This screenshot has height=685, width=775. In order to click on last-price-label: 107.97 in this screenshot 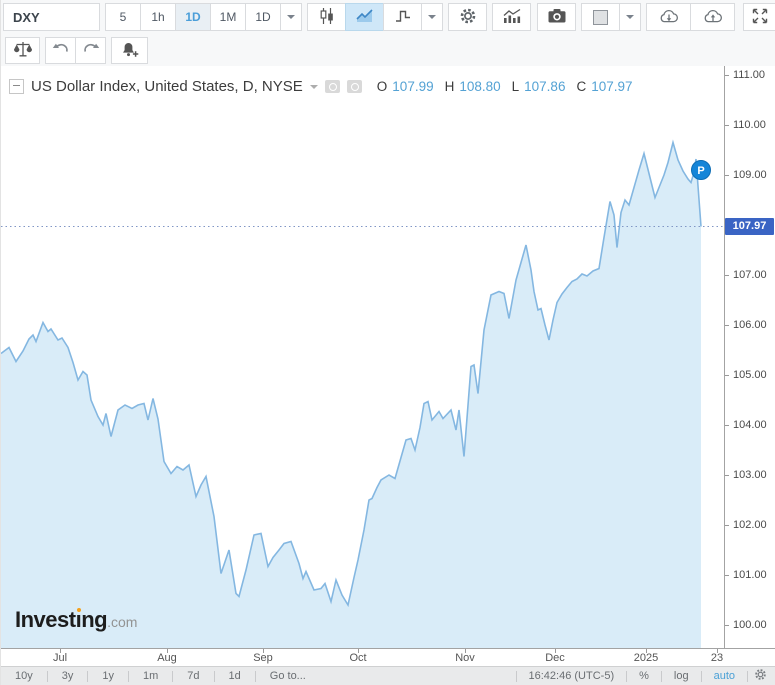, I will do `click(749, 226)`.